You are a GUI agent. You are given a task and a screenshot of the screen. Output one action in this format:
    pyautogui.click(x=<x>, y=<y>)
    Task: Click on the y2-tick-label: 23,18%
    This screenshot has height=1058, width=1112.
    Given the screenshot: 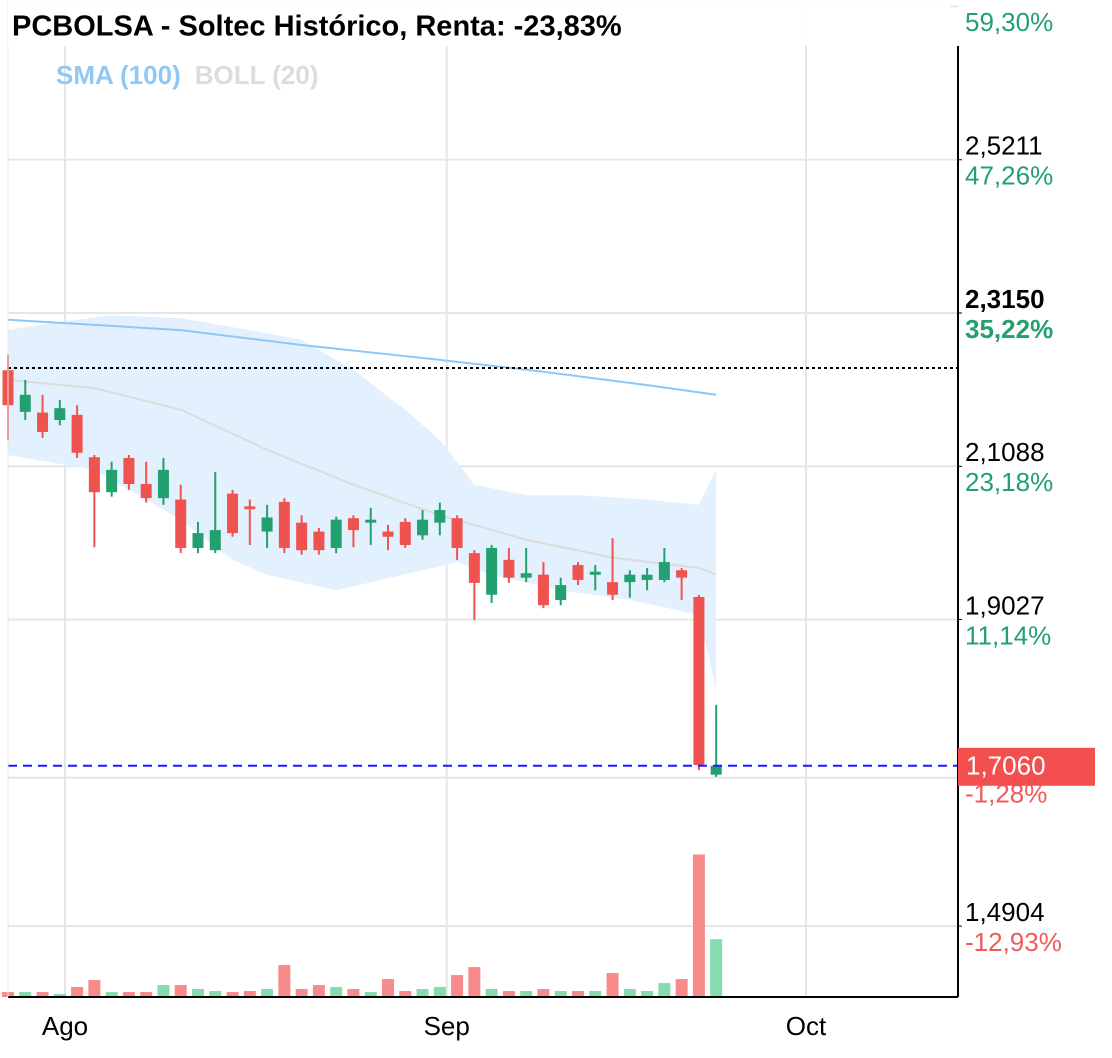 What is the action you would take?
    pyautogui.click(x=1009, y=482)
    